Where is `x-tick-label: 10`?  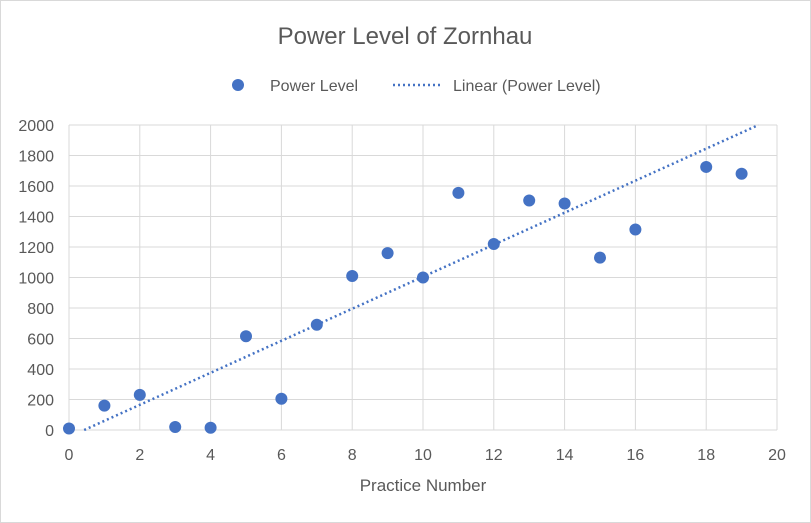 x-tick-label: 10 is located at coordinates (423, 455).